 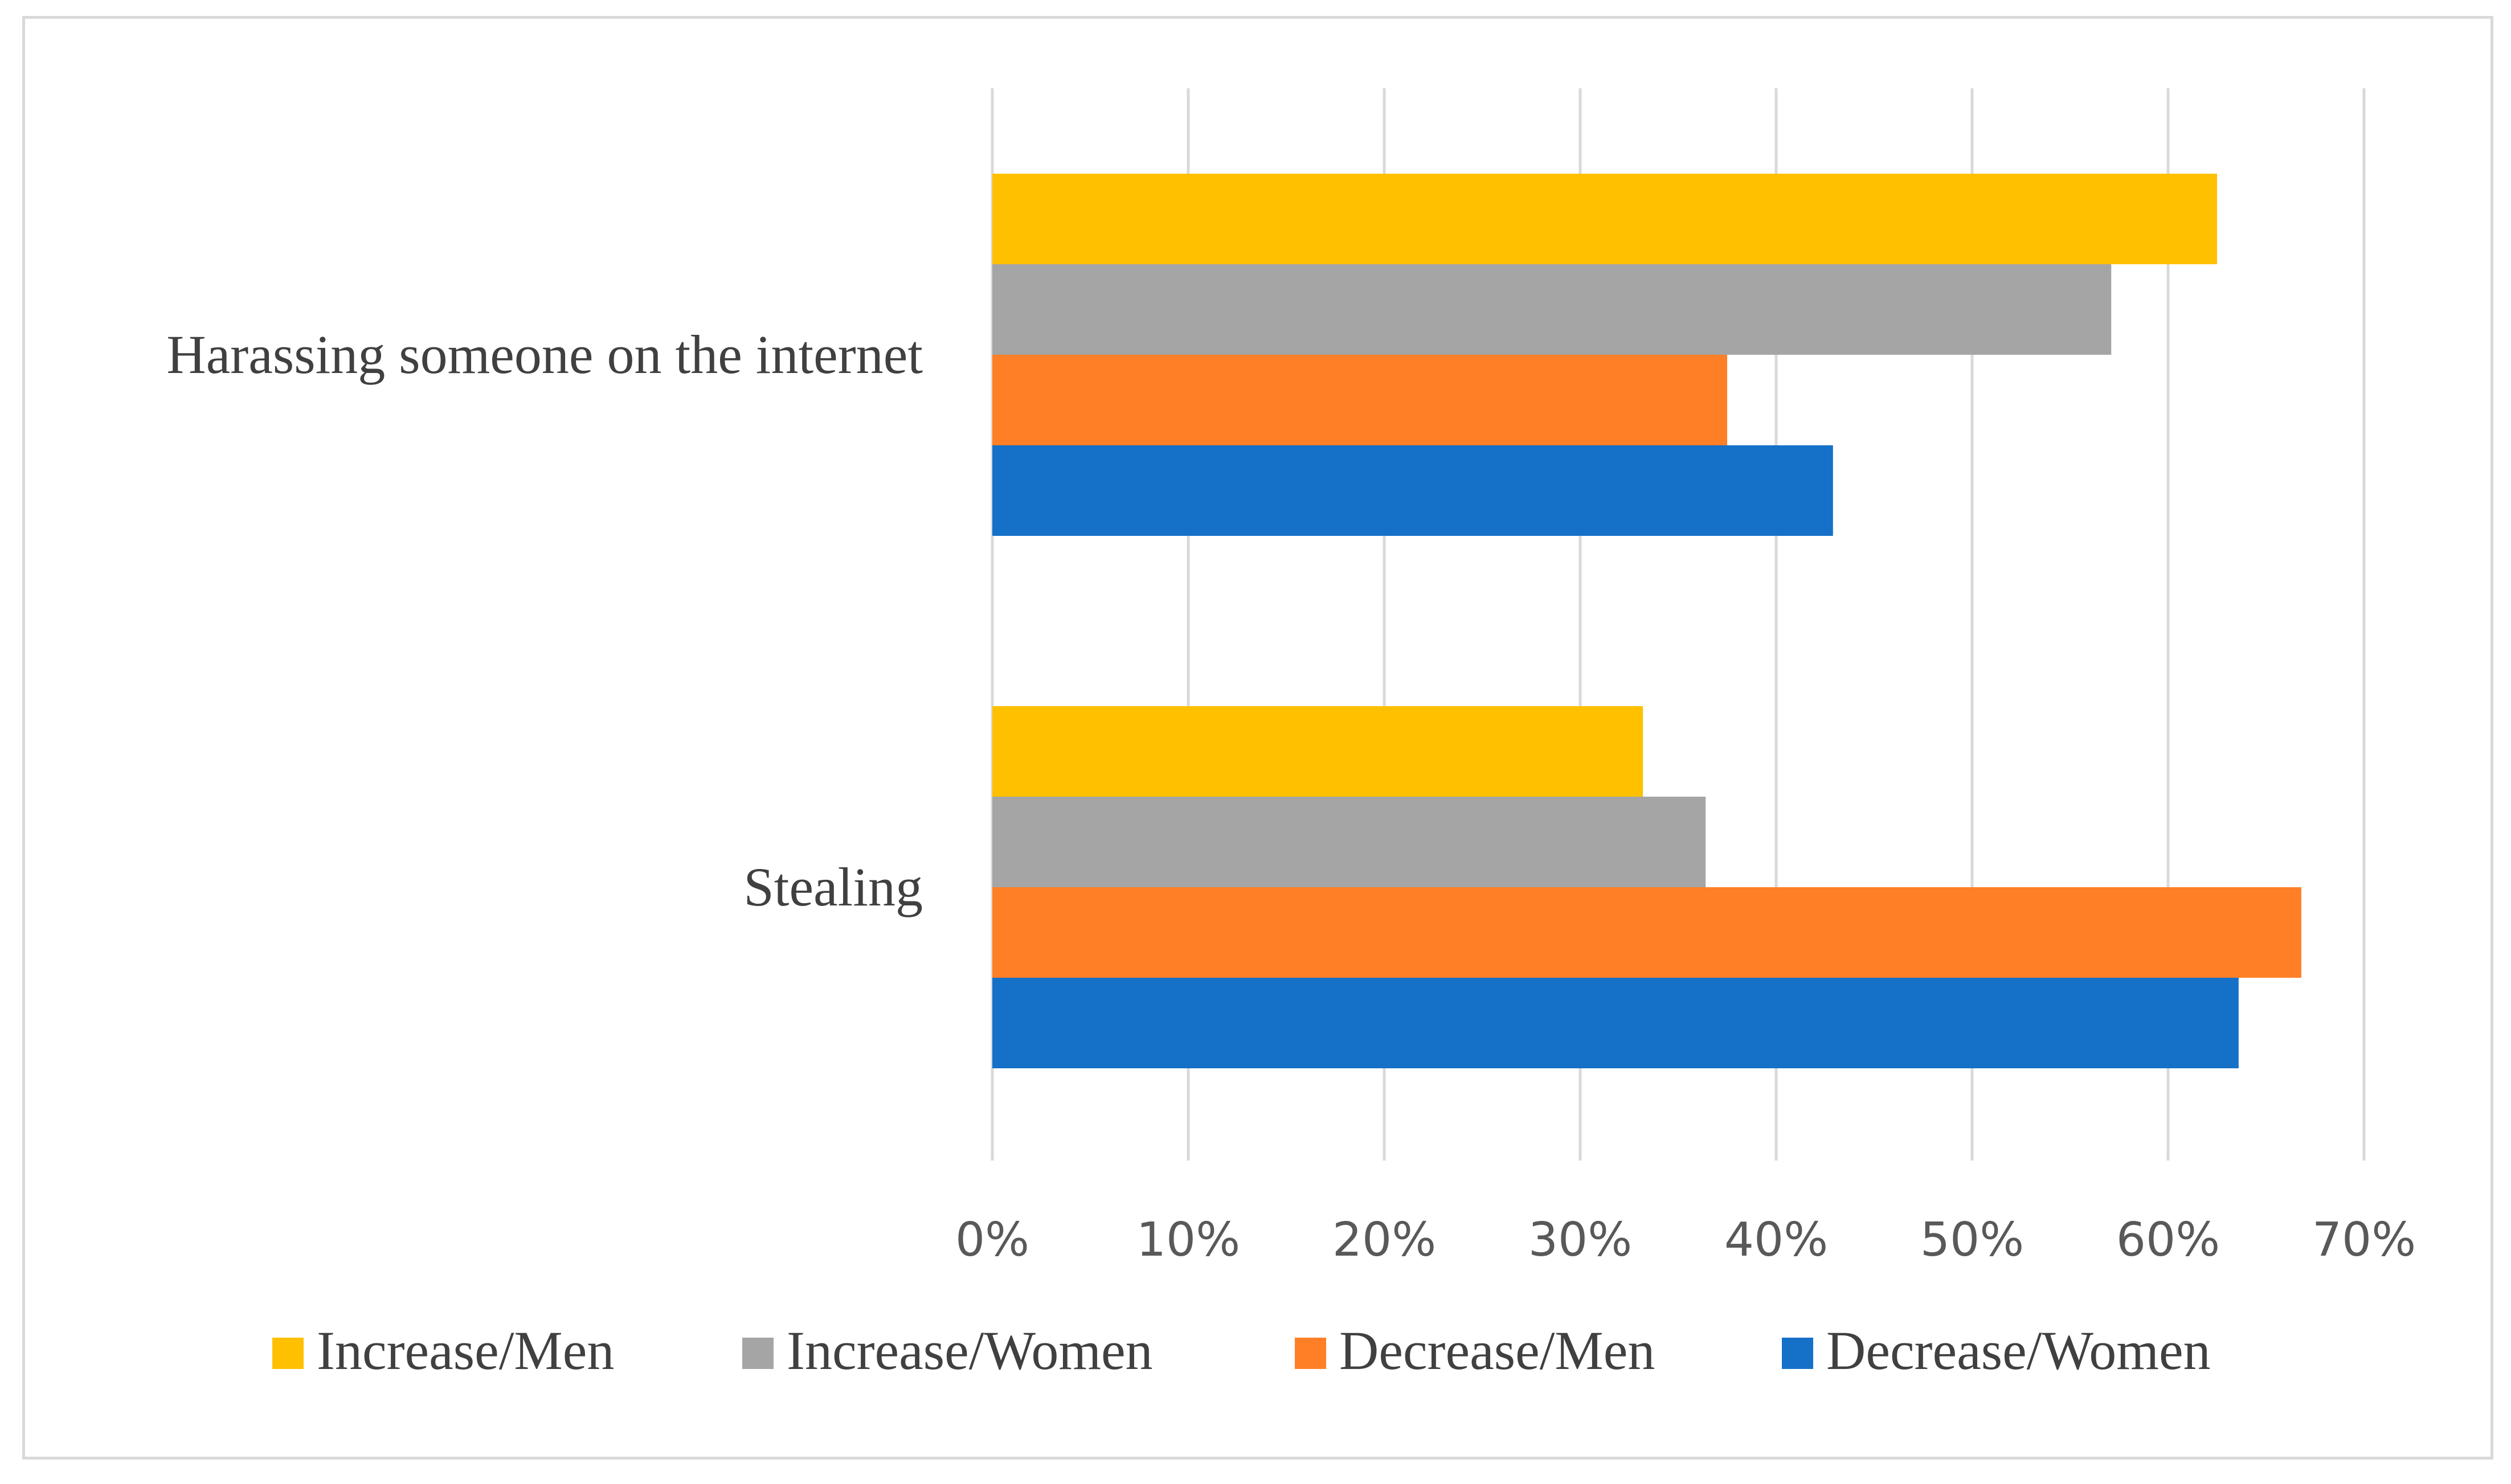 What do you see at coordinates (1188, 1240) in the screenshot?
I see `x-tick-label: 10%` at bounding box center [1188, 1240].